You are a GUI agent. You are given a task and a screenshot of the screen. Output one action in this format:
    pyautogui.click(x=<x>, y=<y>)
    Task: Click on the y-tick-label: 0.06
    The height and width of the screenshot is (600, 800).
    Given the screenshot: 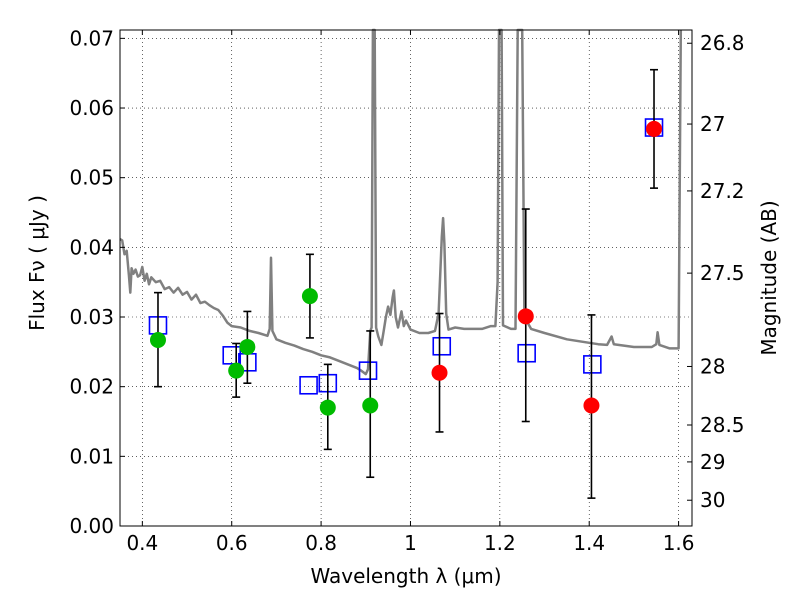 What is the action you would take?
    pyautogui.click(x=91, y=108)
    